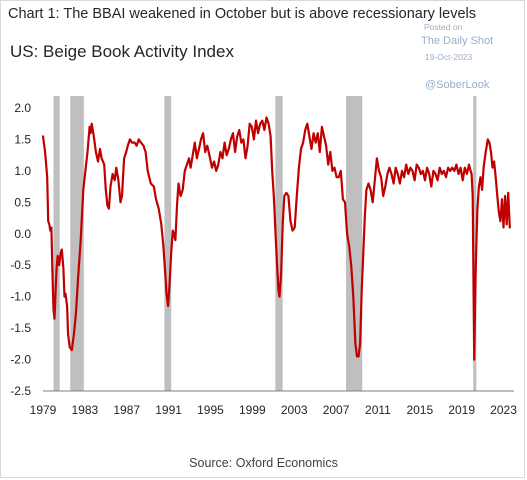 The image size is (527, 480). What do you see at coordinates (252, 410) in the screenshot?
I see `x-tick-label: 1999` at bounding box center [252, 410].